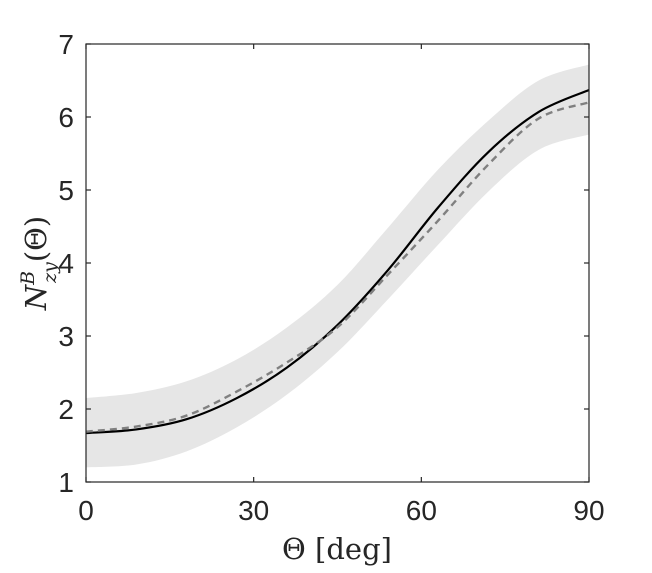 The height and width of the screenshot is (573, 652). I want to click on y-tick-label: 3, so click(66, 336).